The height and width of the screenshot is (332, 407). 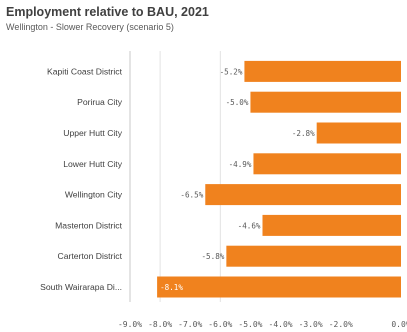 I want to click on category-label: Masterton District, so click(x=88, y=225).